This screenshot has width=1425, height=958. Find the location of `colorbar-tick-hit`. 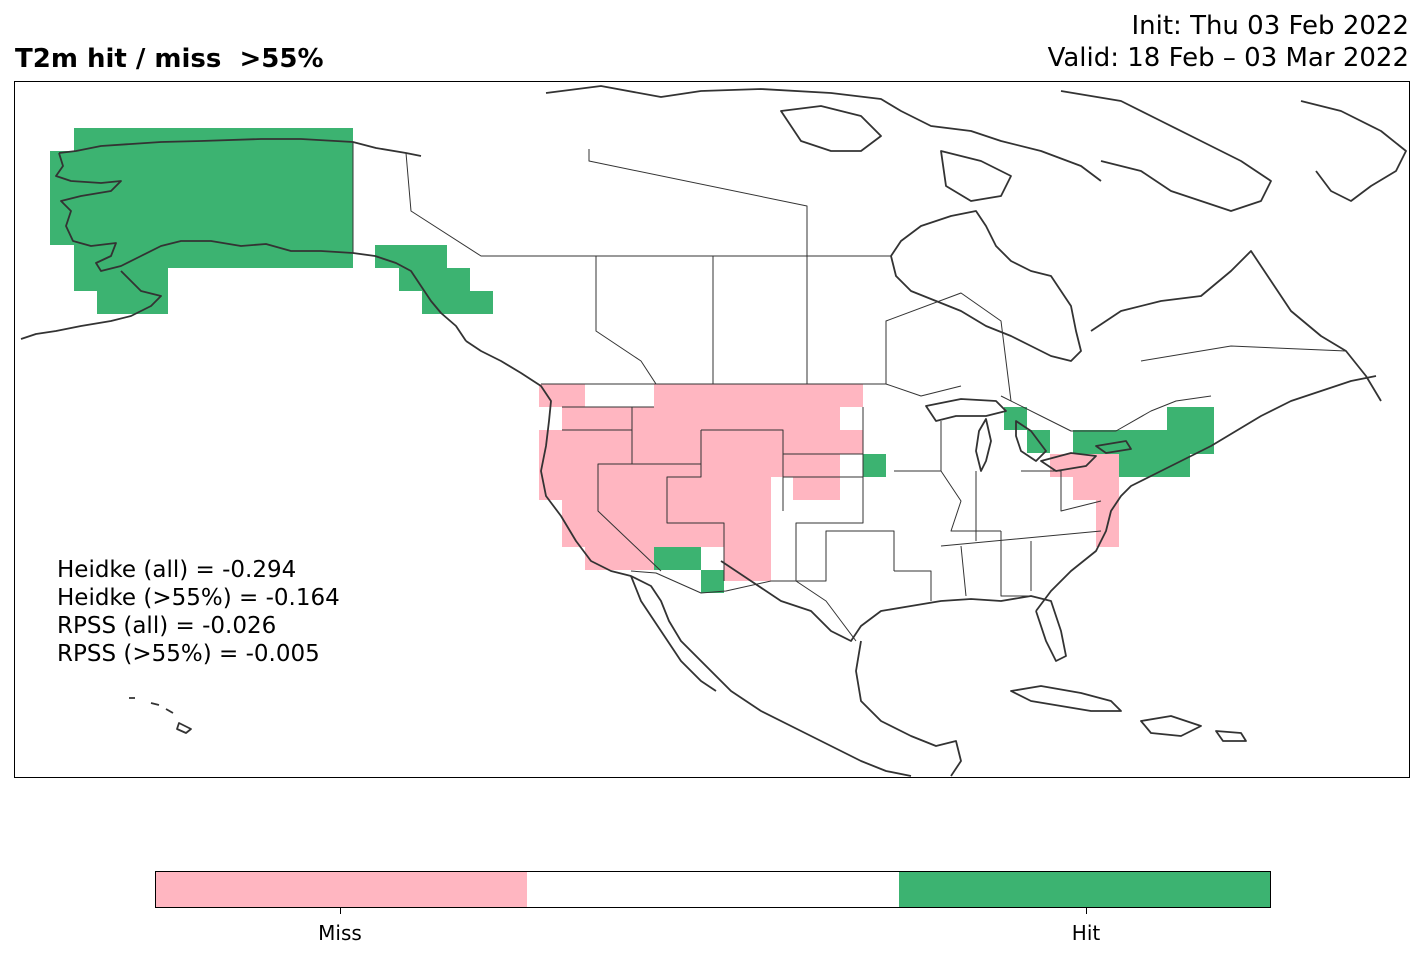

colorbar-tick-hit is located at coordinates (1086, 911).